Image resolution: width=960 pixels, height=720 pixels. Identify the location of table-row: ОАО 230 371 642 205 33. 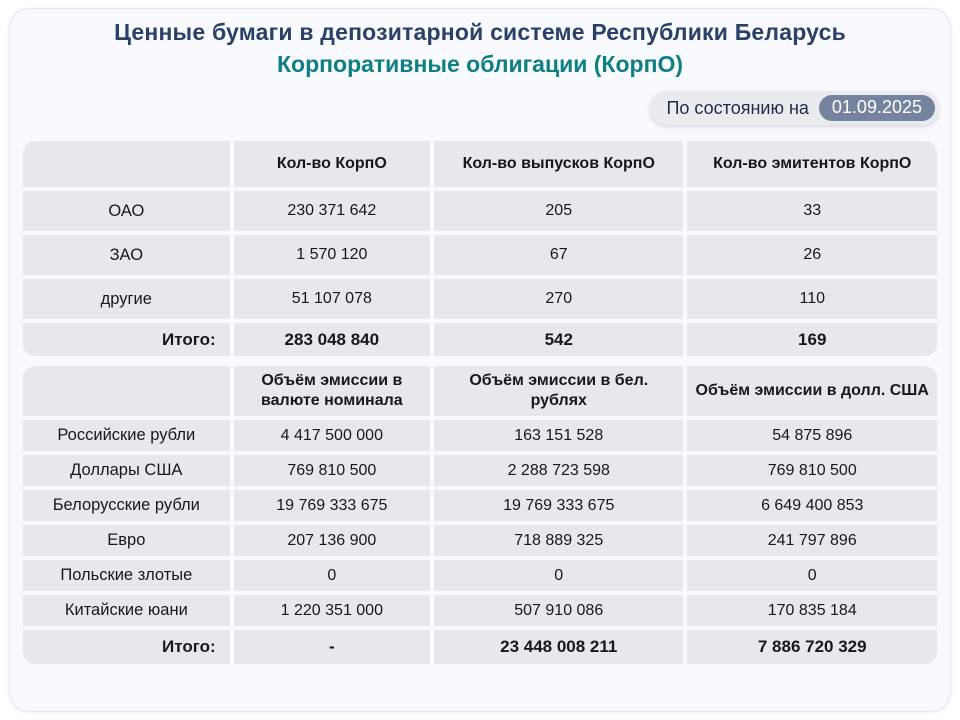
(480, 211).